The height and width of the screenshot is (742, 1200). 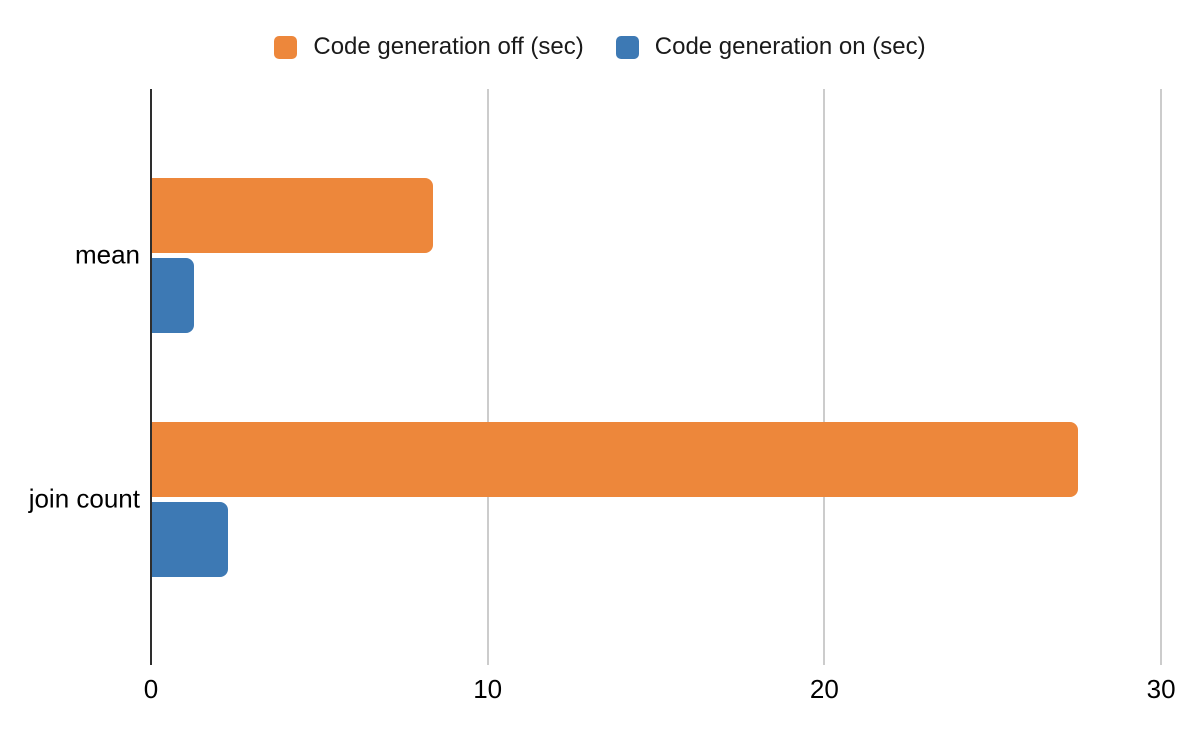 I want to click on legend-swatch-blue-icon, so click(x=627, y=47).